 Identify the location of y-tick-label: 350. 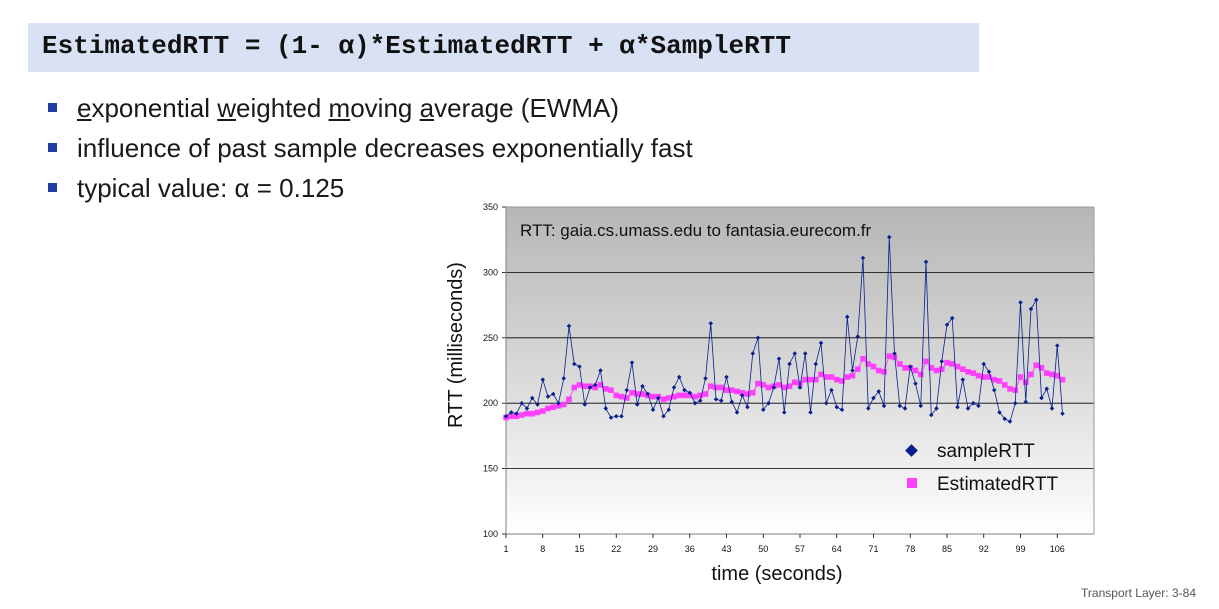
(490, 207).